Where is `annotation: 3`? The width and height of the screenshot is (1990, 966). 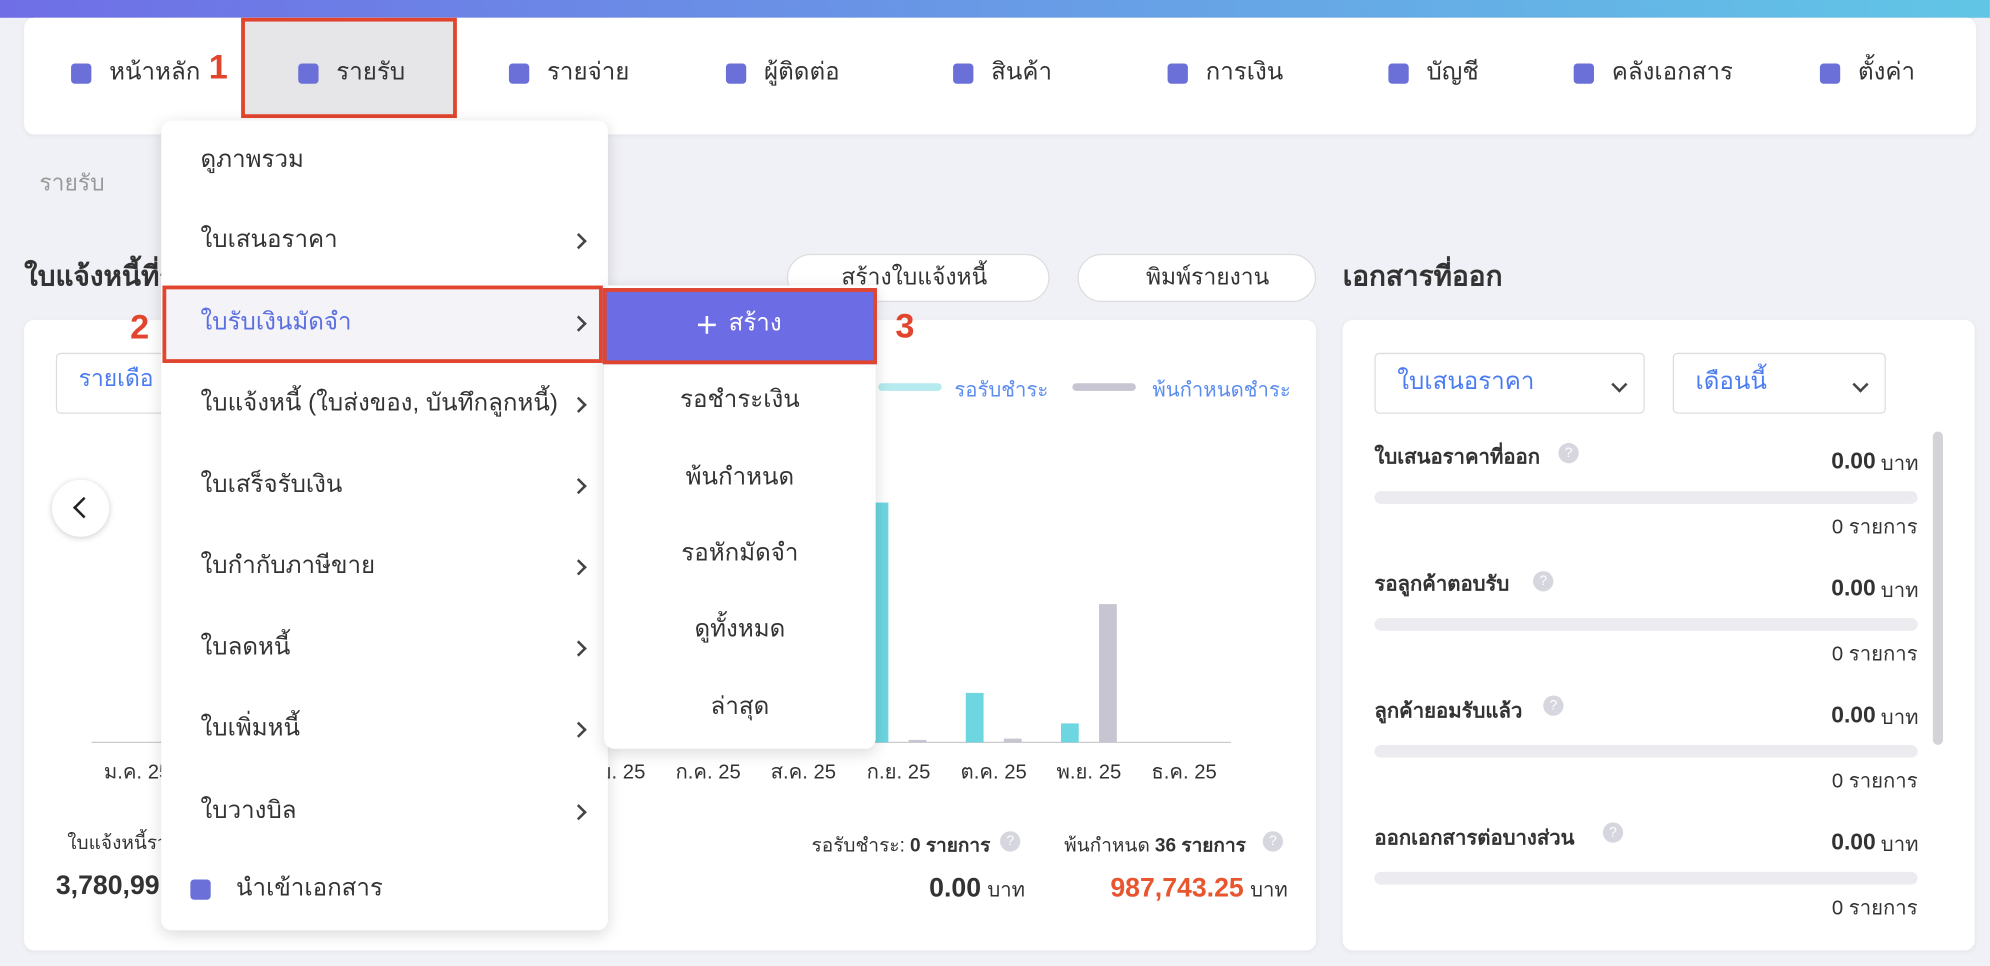 annotation: 3 is located at coordinates (905, 325).